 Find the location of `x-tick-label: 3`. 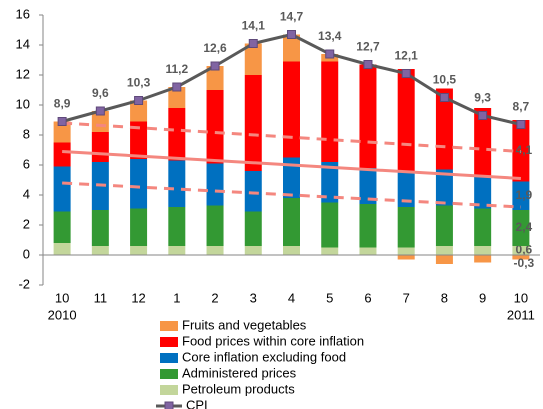

x-tick-label: 3 is located at coordinates (253, 297).